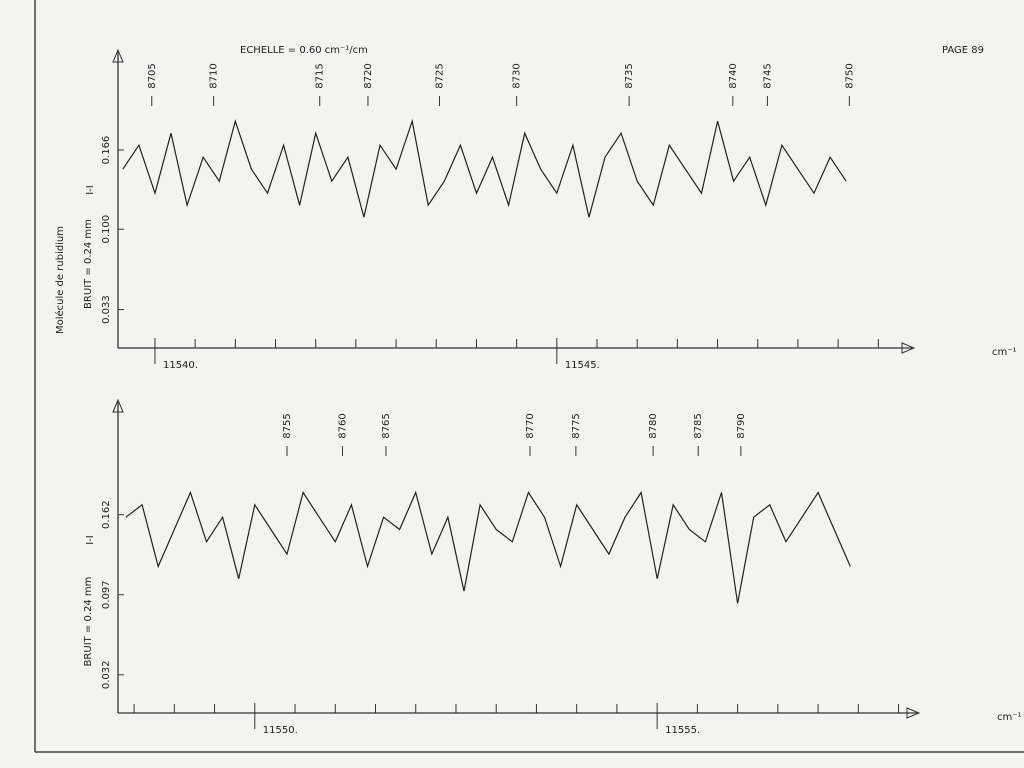 This screenshot has height=768, width=1024. What do you see at coordinates (343, 425) in the screenshot?
I see `line-label: 8760` at bounding box center [343, 425].